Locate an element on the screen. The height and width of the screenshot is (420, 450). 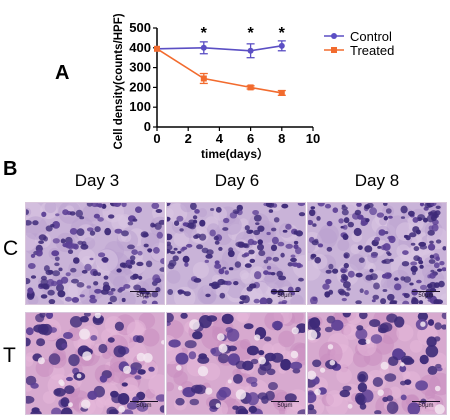
x-tick-label: 2 is located at coordinates (188, 138).